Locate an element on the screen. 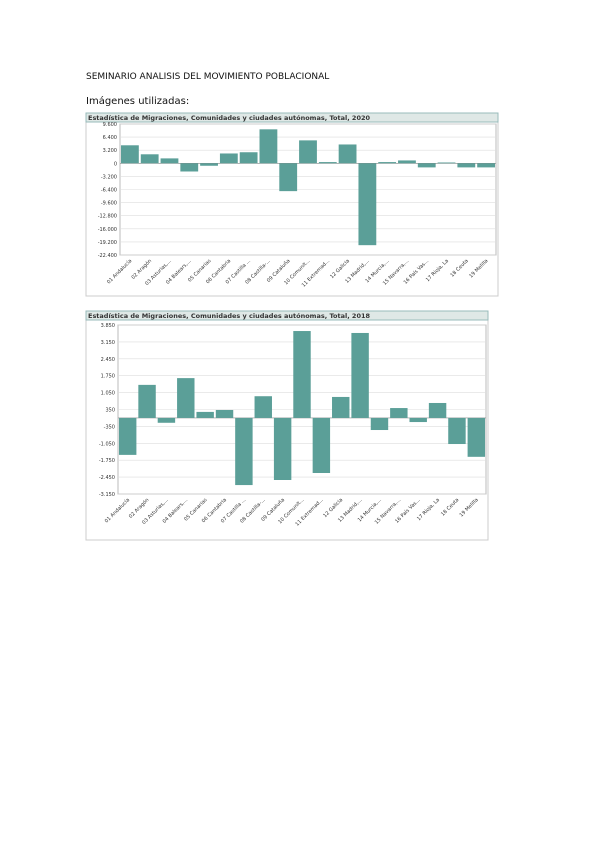 The width and height of the screenshot is (599, 848). y-tick-label: 9.600 is located at coordinates (110, 125).